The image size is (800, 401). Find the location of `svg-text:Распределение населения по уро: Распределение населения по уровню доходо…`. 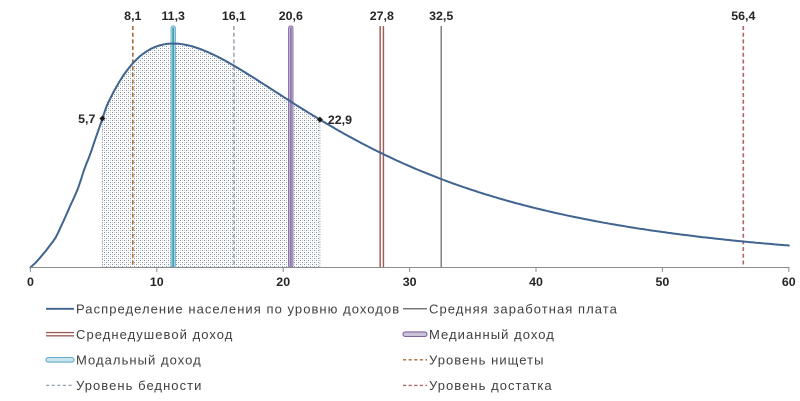

svg-text:Распределение населения по уро: Распределение населения по уровню доходо… is located at coordinates (238, 309).